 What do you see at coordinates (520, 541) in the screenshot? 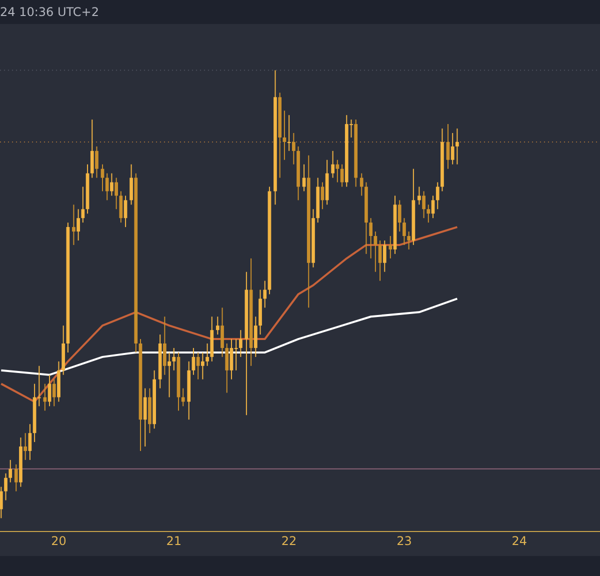
I see `x-tick-label: 24` at bounding box center [520, 541].